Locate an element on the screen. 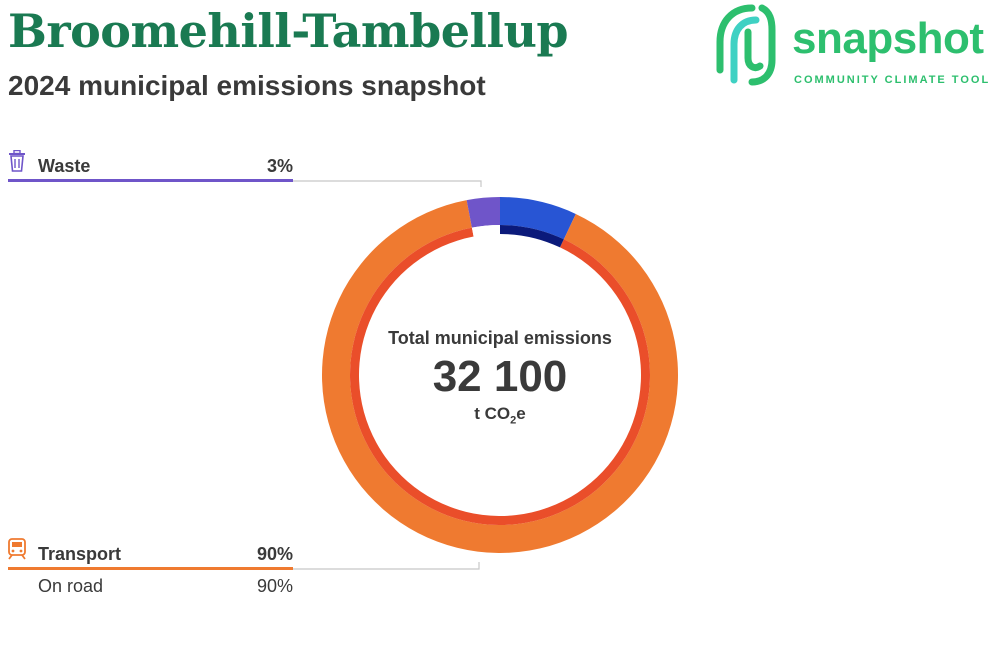 The image size is (1000, 670). legend-sub-label-on-road: On road is located at coordinates (71, 586).